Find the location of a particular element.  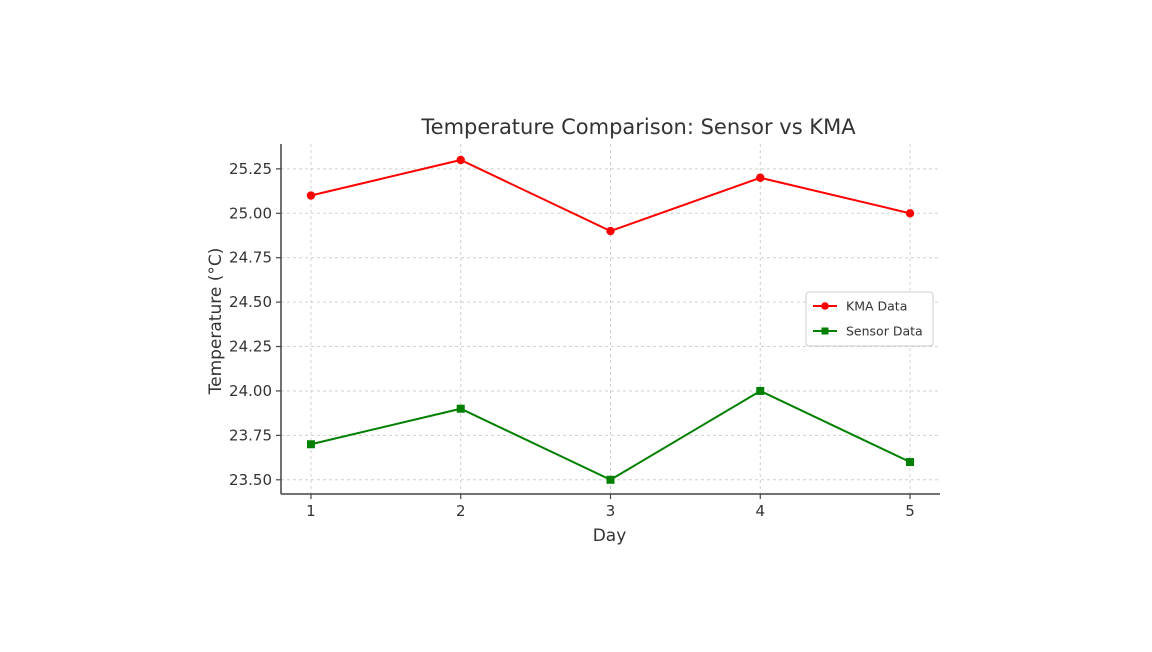

x-tick-label: 2 is located at coordinates (461, 511).